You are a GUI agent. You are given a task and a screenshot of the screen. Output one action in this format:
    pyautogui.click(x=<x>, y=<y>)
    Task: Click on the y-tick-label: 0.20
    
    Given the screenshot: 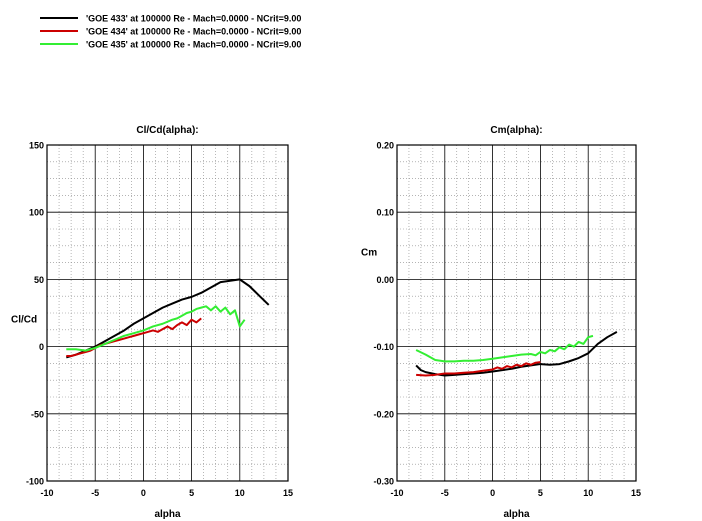 What is the action you would take?
    pyautogui.click(x=385, y=146)
    